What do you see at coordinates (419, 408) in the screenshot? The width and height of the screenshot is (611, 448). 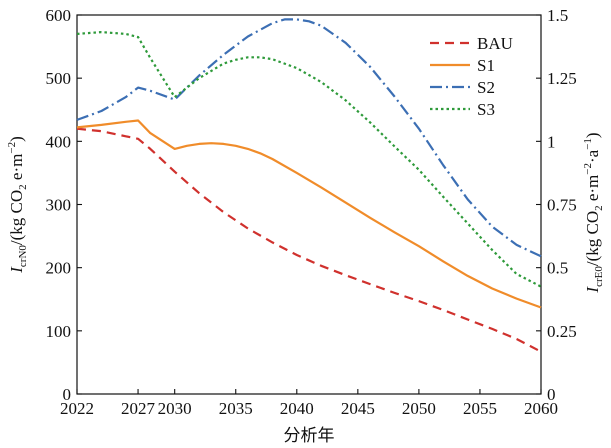 I see `x-tick-label: 2050` at bounding box center [419, 408].